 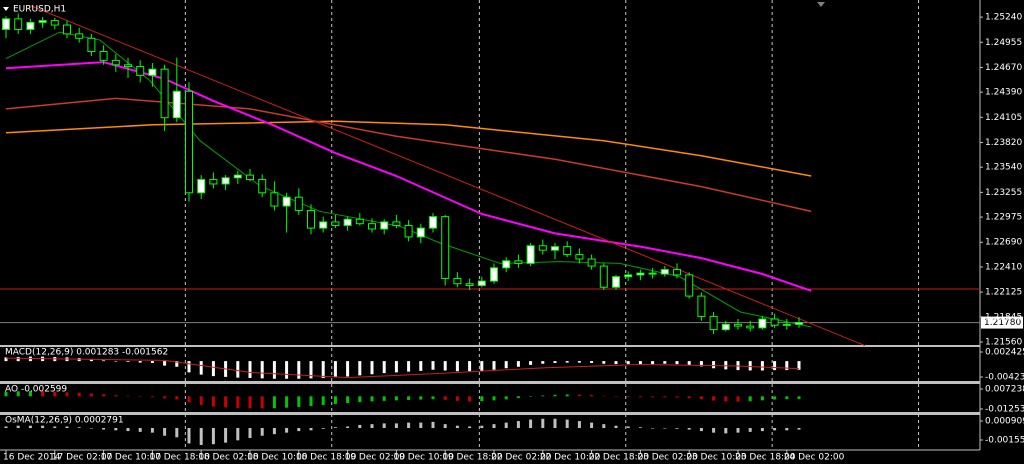 I want to click on y-tick-label: 1.23540, so click(x=1003, y=168).